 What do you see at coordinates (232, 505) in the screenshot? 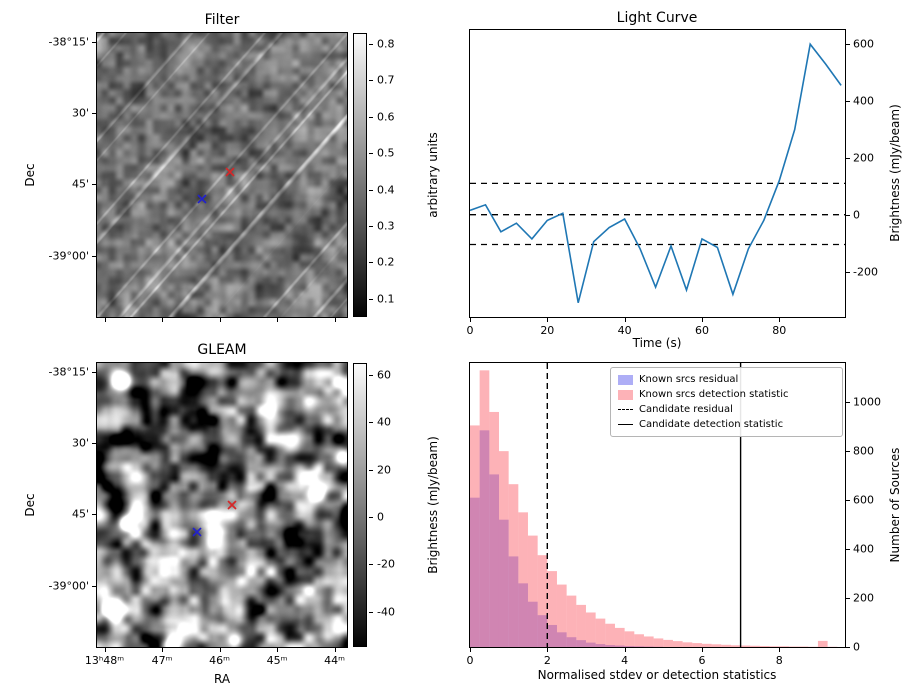
I see `candidate-x-marker` at bounding box center [232, 505].